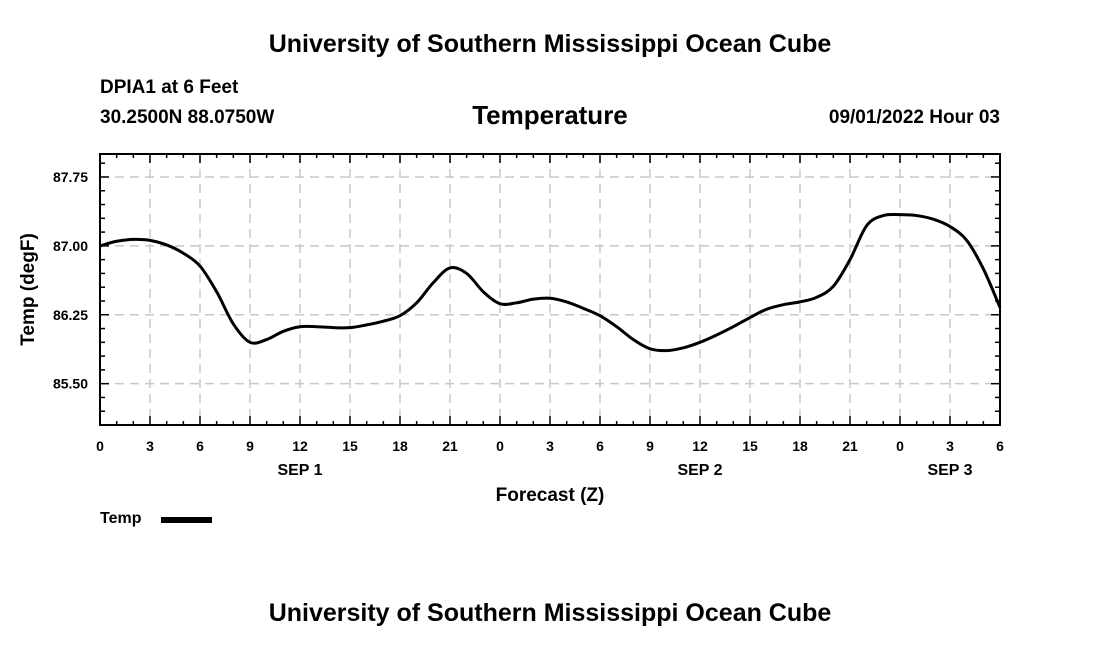 The height and width of the screenshot is (650, 1100). What do you see at coordinates (550, 115) in the screenshot?
I see `chart-title: Temperature` at bounding box center [550, 115].